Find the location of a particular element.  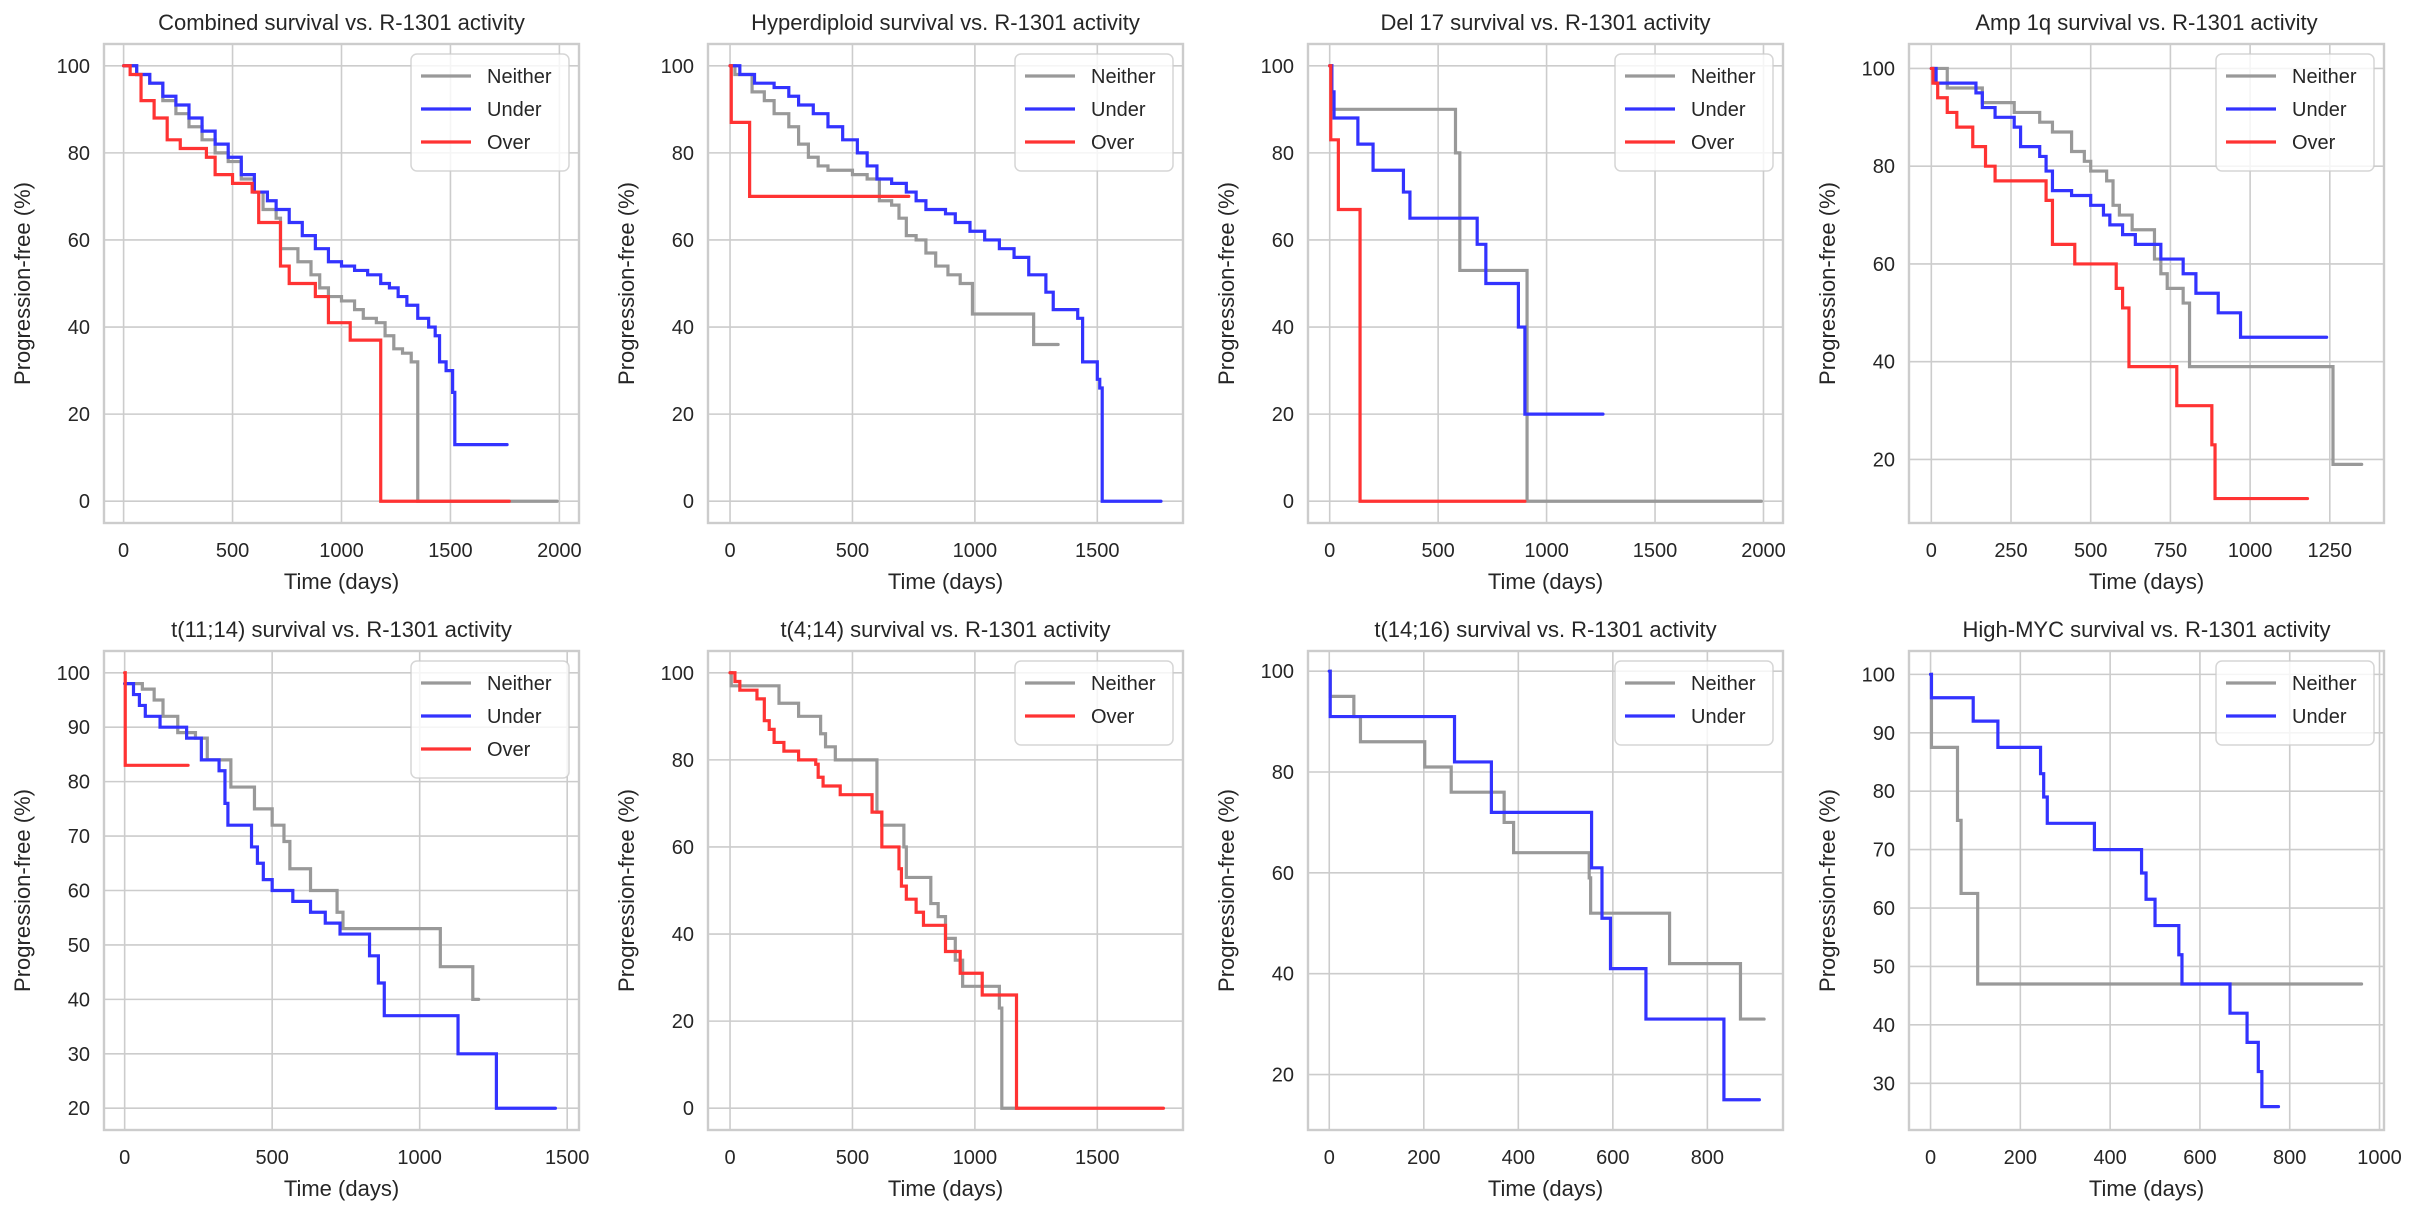

chart-title: t(11;14) survival vs. R-1301 activity is located at coordinates (341, 629).